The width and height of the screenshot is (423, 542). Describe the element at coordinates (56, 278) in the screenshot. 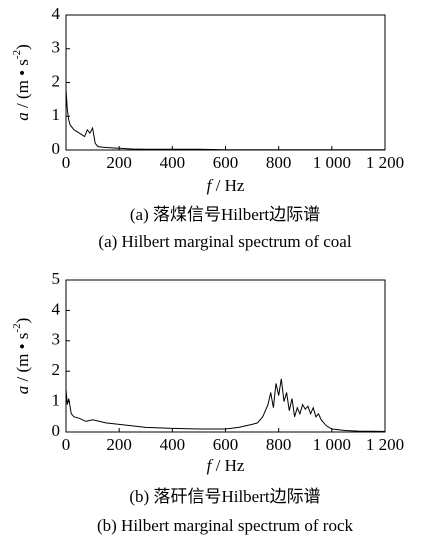

I see `y-tick-label: 5` at that location.